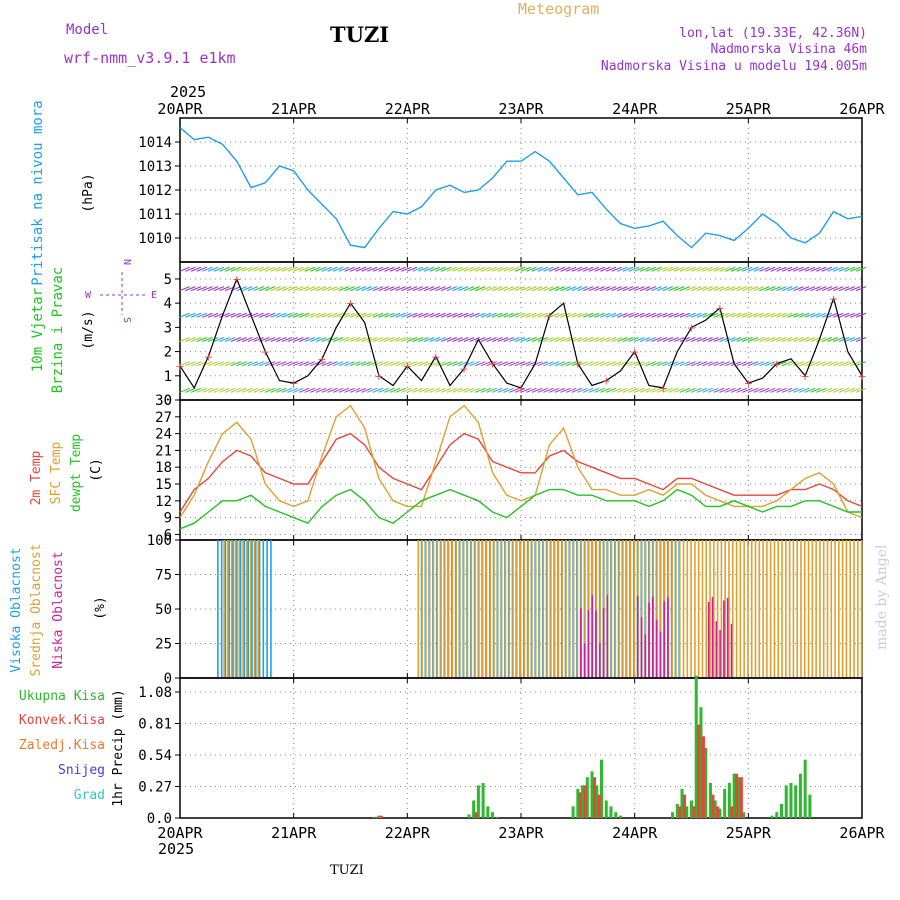 The width and height of the screenshot is (900, 900). I want to click on cloud-label-mid: Srednja Oblacnost, so click(36, 609).